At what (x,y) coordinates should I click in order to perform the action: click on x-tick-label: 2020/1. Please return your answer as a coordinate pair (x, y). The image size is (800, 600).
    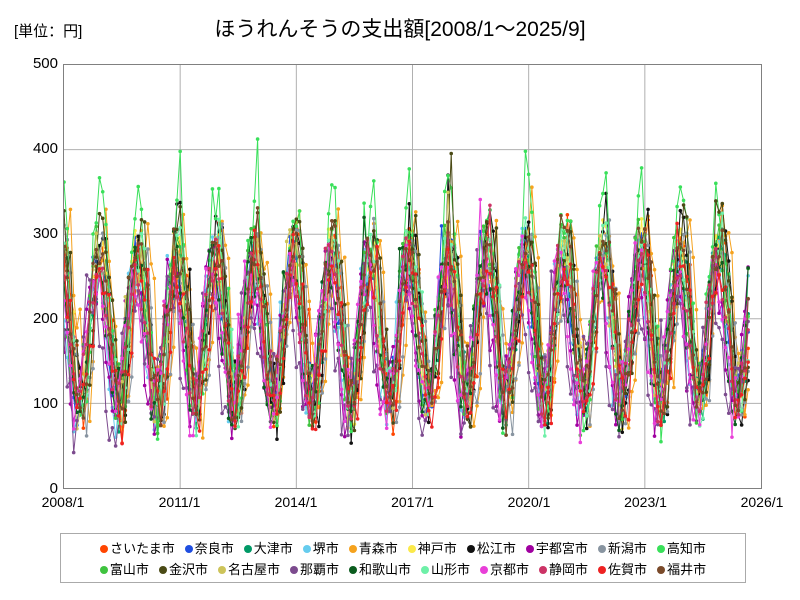
    Looking at the image, I should click on (529, 502).